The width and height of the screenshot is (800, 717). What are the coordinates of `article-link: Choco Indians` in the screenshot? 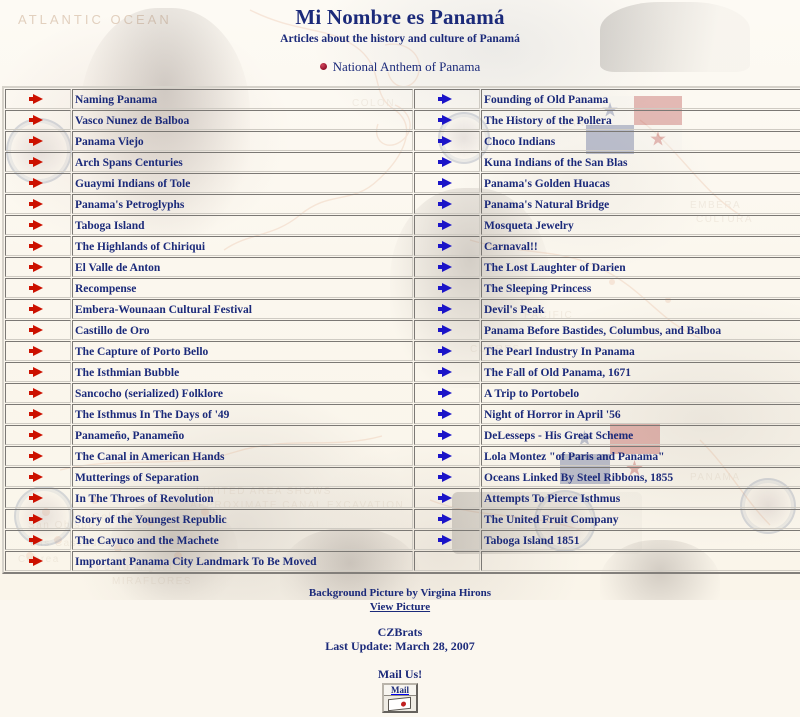 It's located at (520, 142).